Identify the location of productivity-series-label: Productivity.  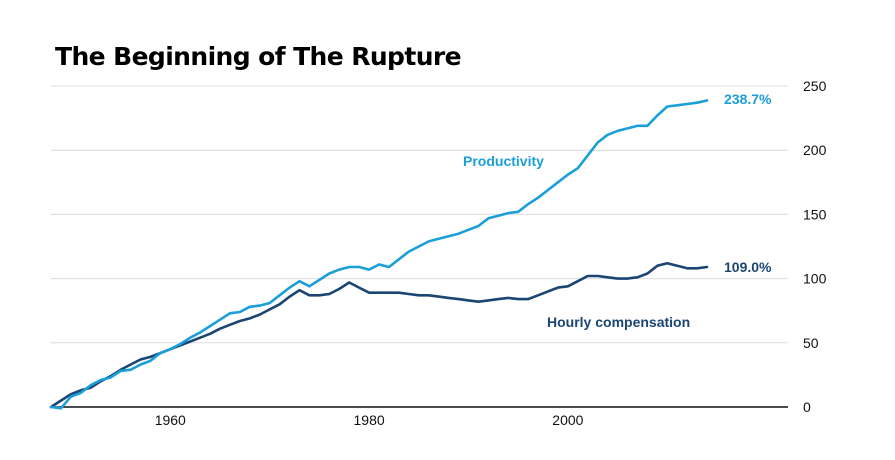
(503, 161).